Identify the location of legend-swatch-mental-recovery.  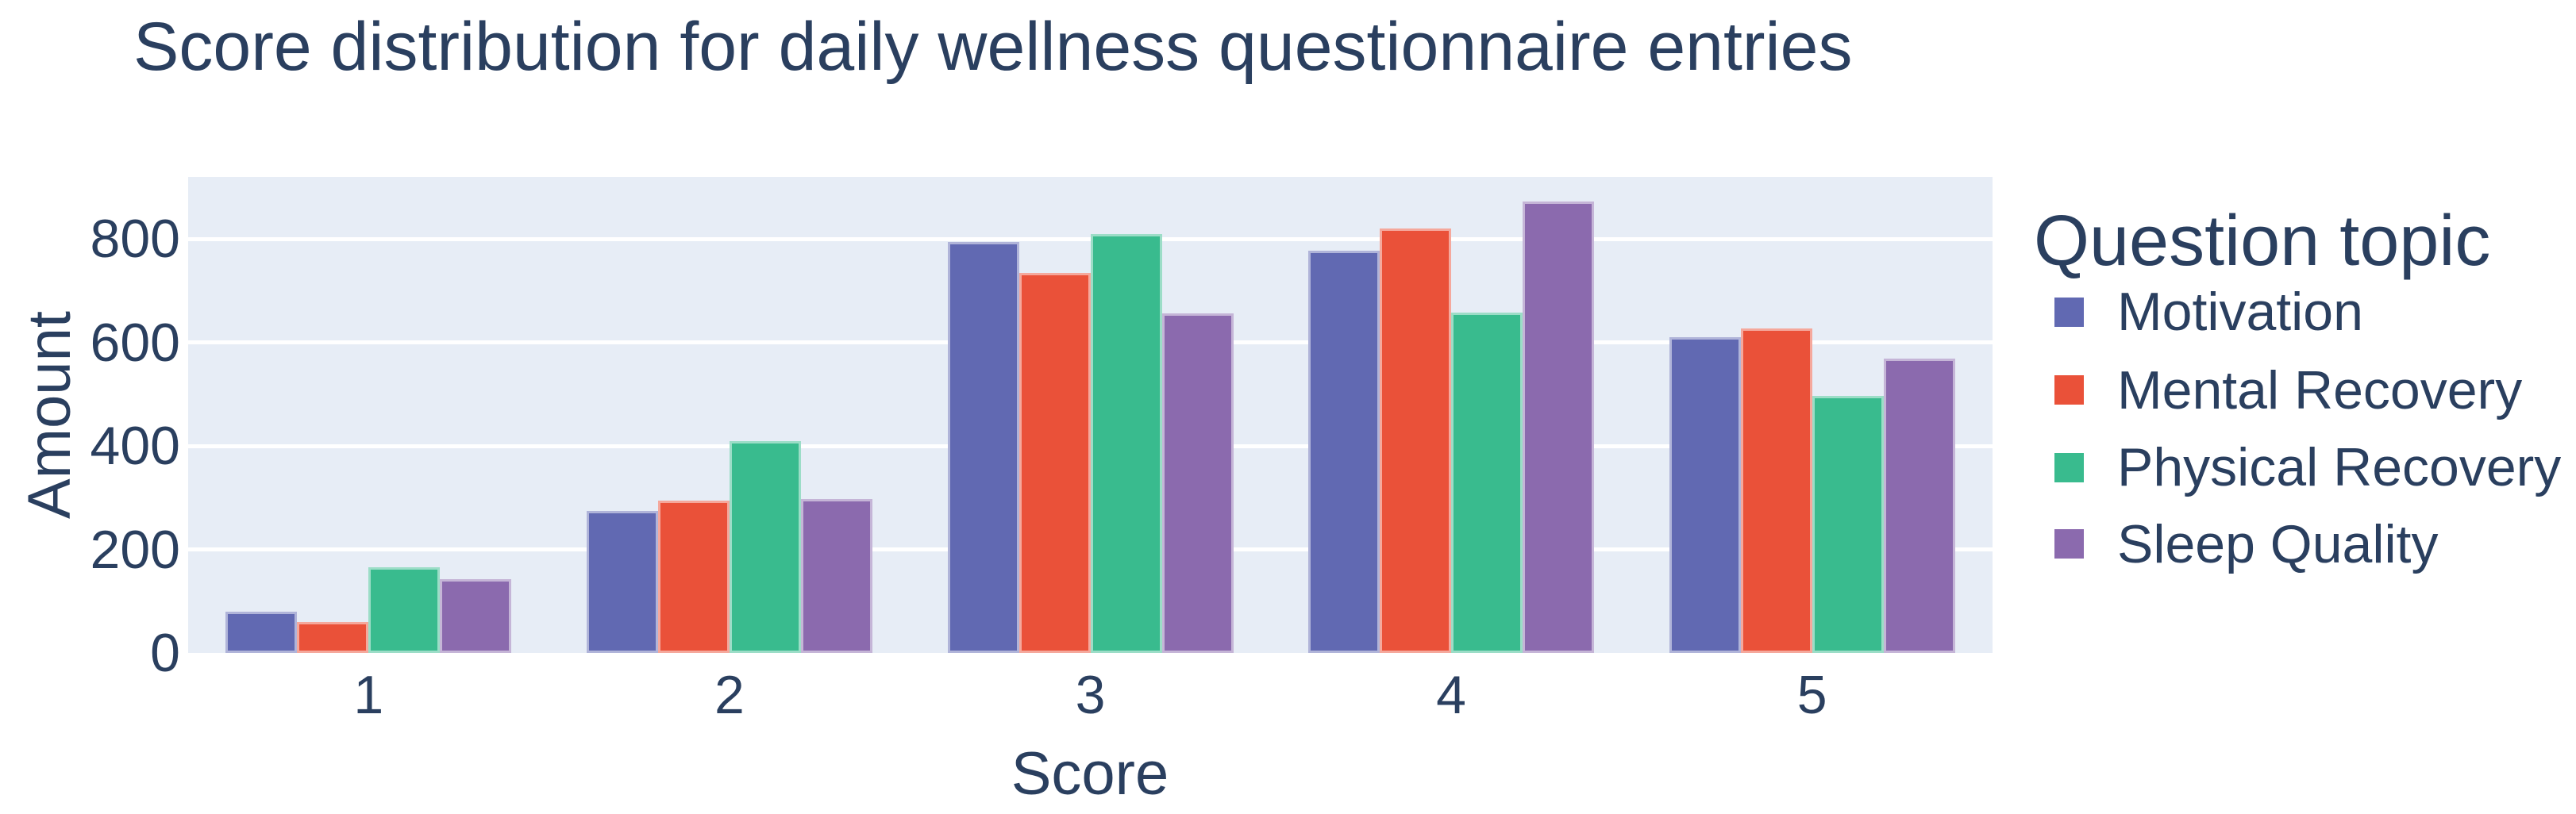
(2069, 390).